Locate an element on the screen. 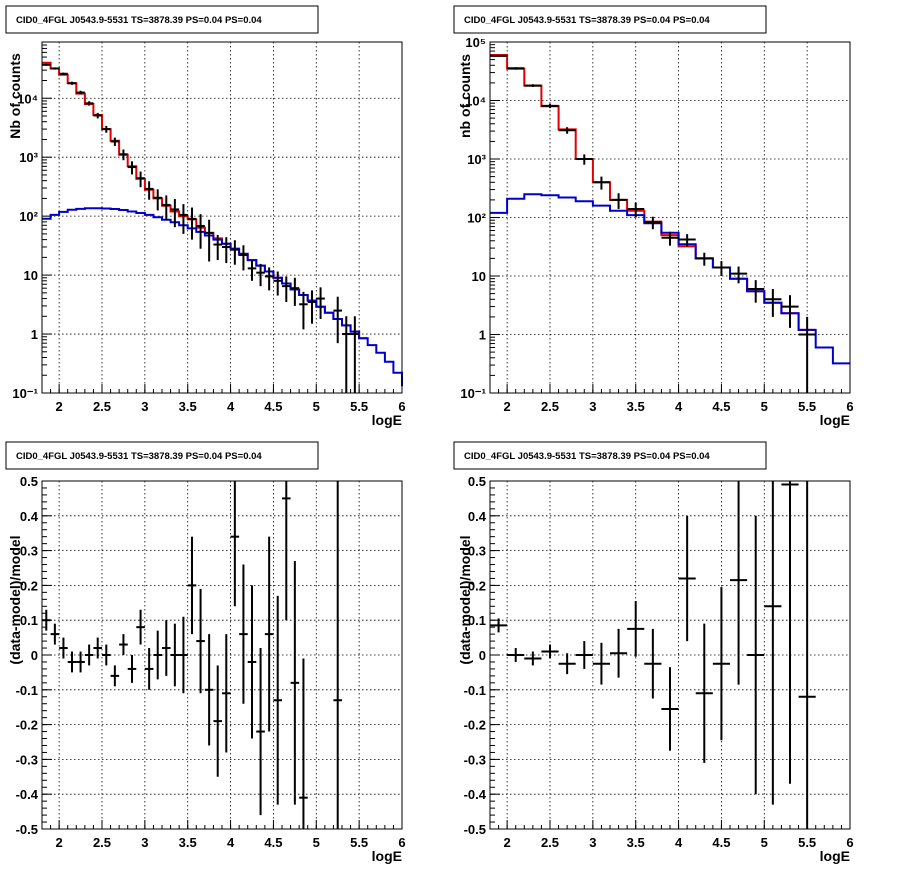 This screenshot has height=875, width=898. y-tick-label: 10² is located at coordinates (476, 218).